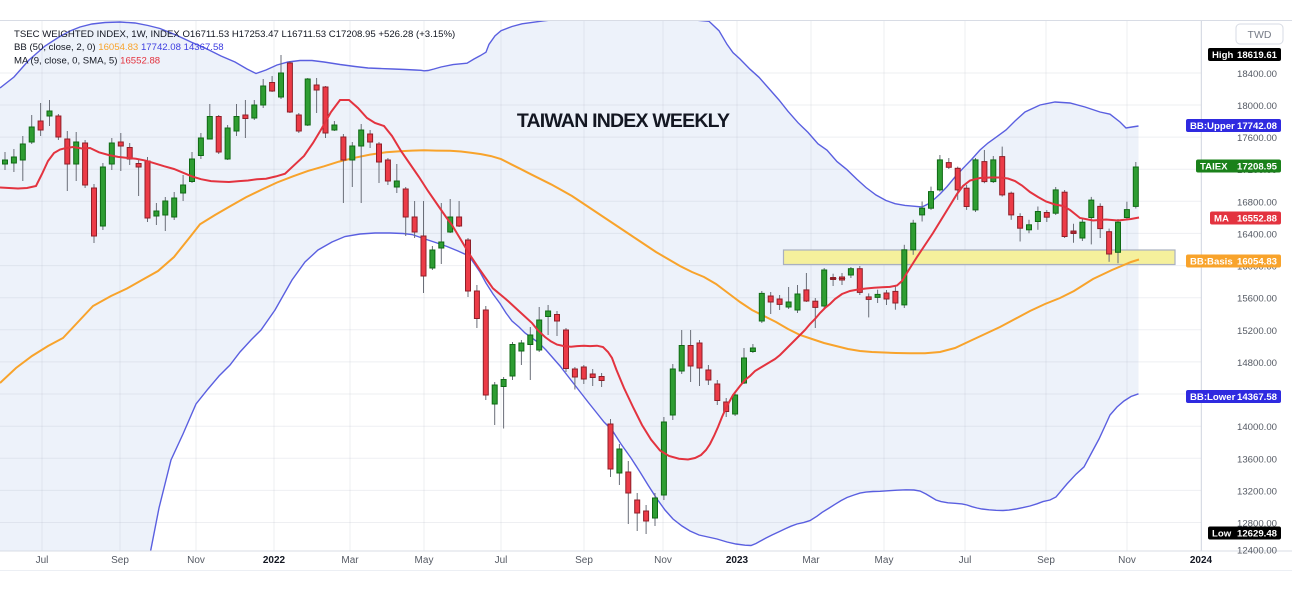  What do you see at coordinates (1257, 299) in the screenshot?
I see `svg-text: 15600.00` at bounding box center [1257, 299].